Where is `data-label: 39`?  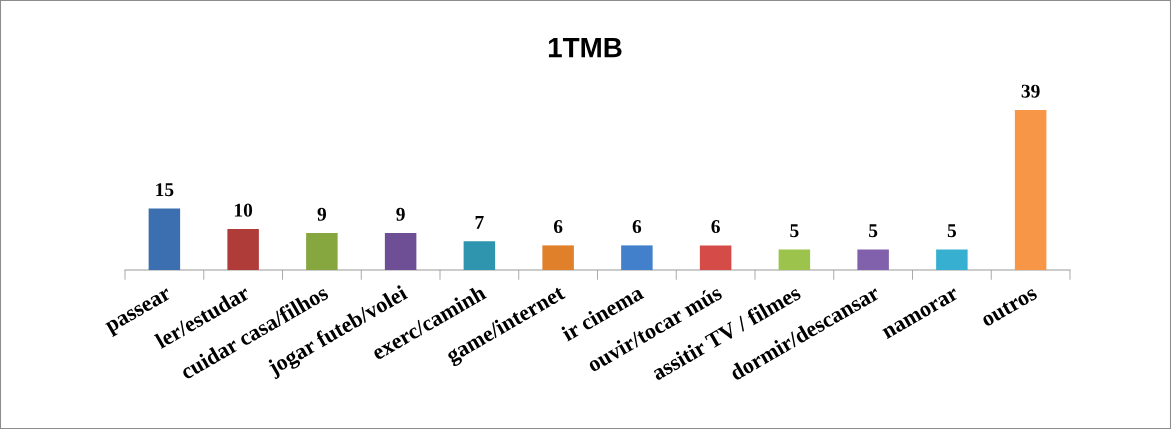 data-label: 39 is located at coordinates (1030, 91).